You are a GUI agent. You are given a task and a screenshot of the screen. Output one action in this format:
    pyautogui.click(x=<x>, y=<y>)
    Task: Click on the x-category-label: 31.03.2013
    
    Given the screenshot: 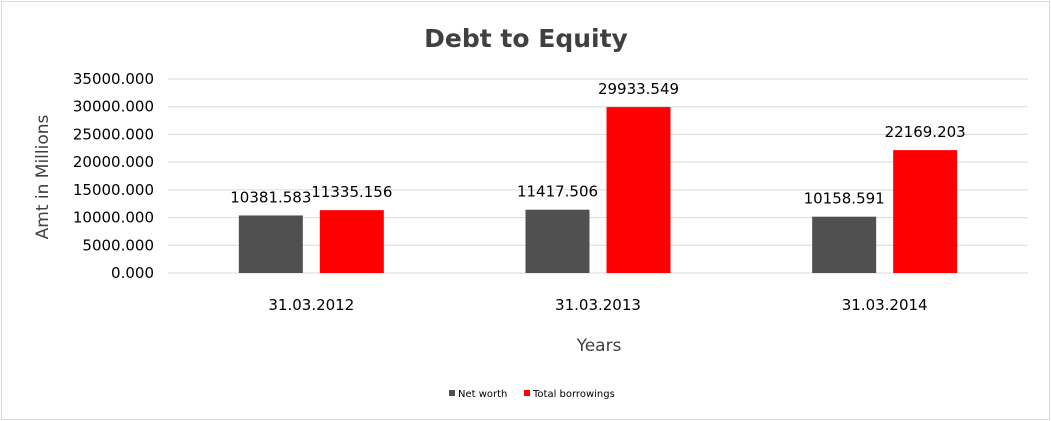 What is the action you would take?
    pyautogui.click(x=598, y=305)
    